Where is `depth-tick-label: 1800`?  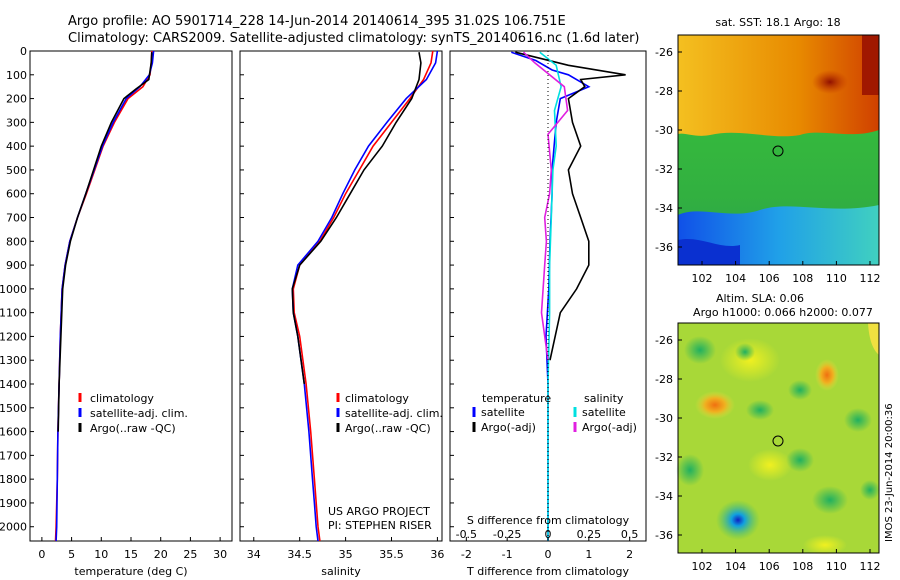
depth-tick-label: 1800 is located at coordinates (13, 479).